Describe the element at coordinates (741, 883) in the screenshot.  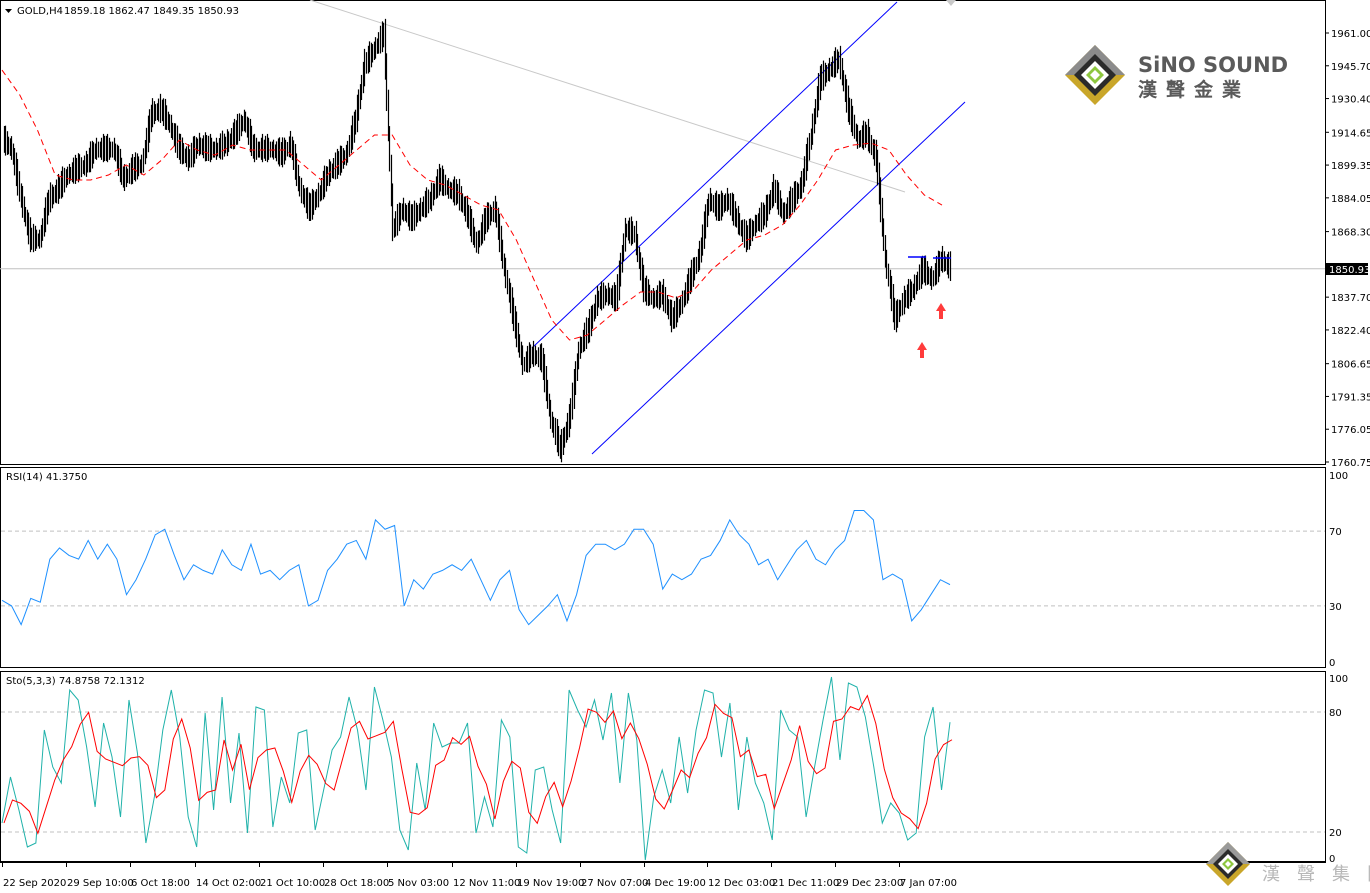
I see `time-axis-label: 12 Dec 03:00` at that location.